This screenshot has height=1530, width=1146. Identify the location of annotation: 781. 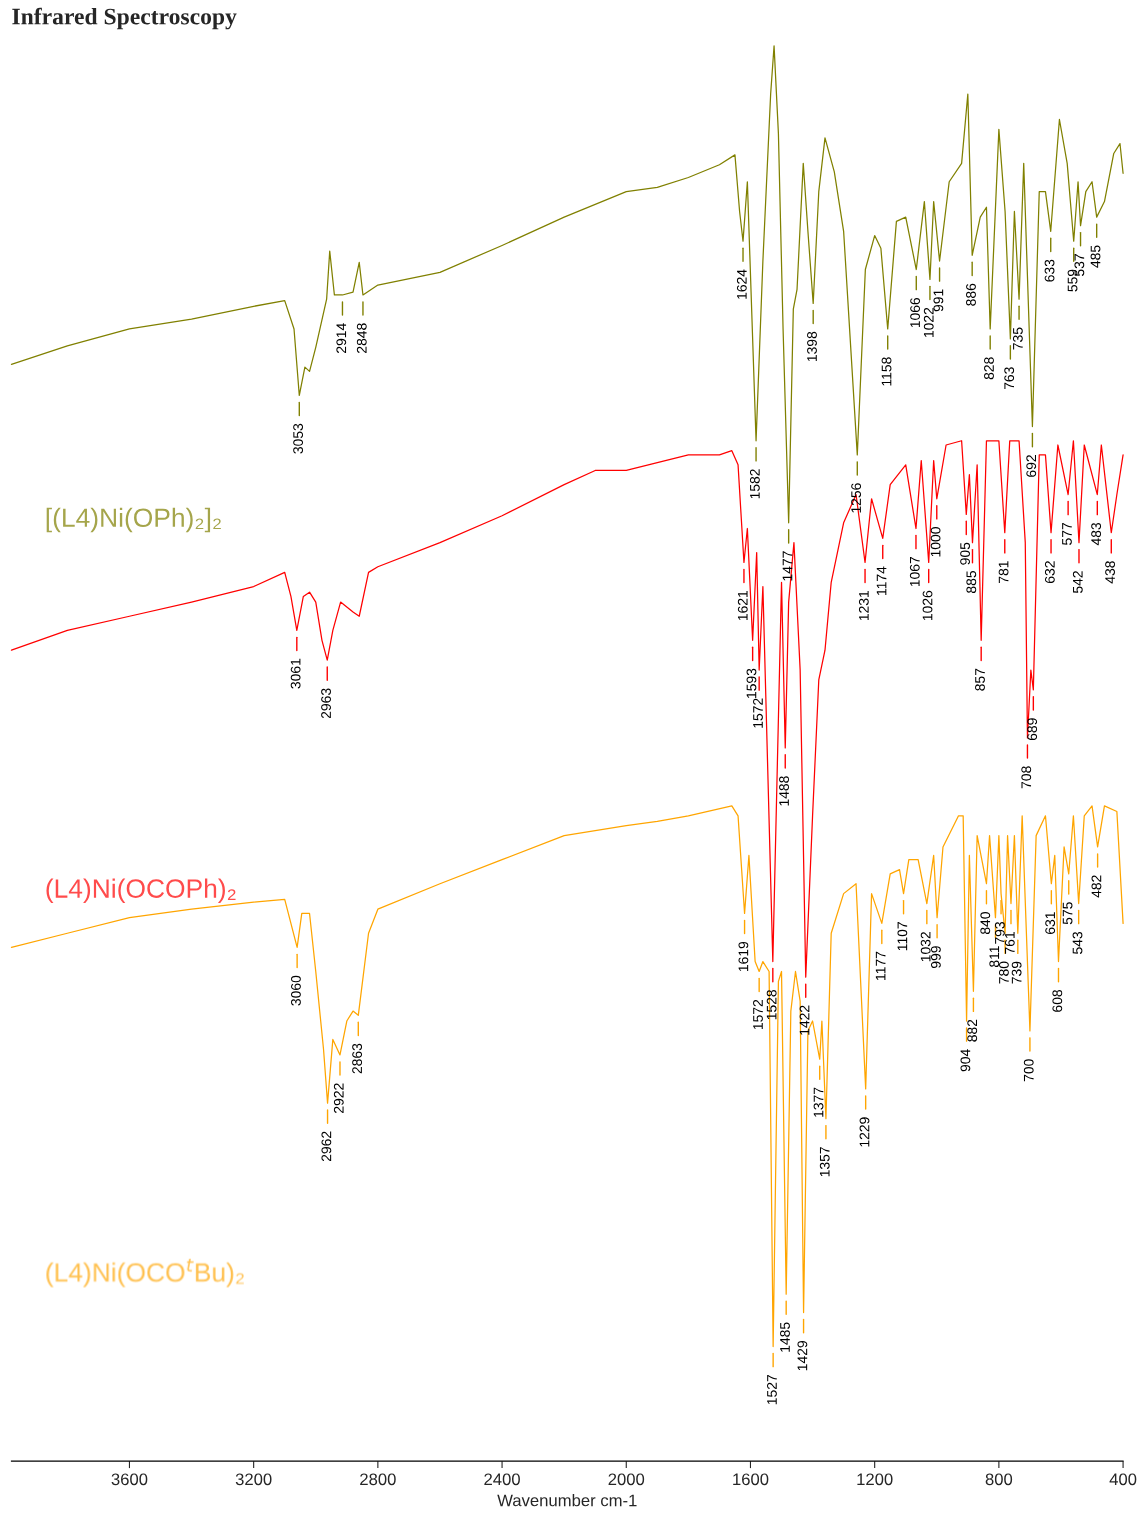
(1003, 572).